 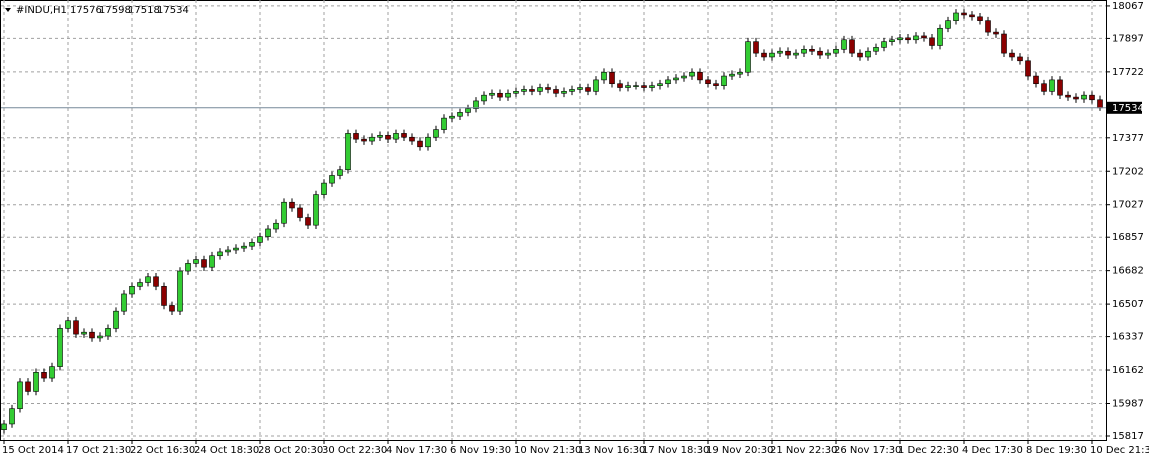 I want to click on x-tick-label: 10 Nov 21:30, so click(x=547, y=450).